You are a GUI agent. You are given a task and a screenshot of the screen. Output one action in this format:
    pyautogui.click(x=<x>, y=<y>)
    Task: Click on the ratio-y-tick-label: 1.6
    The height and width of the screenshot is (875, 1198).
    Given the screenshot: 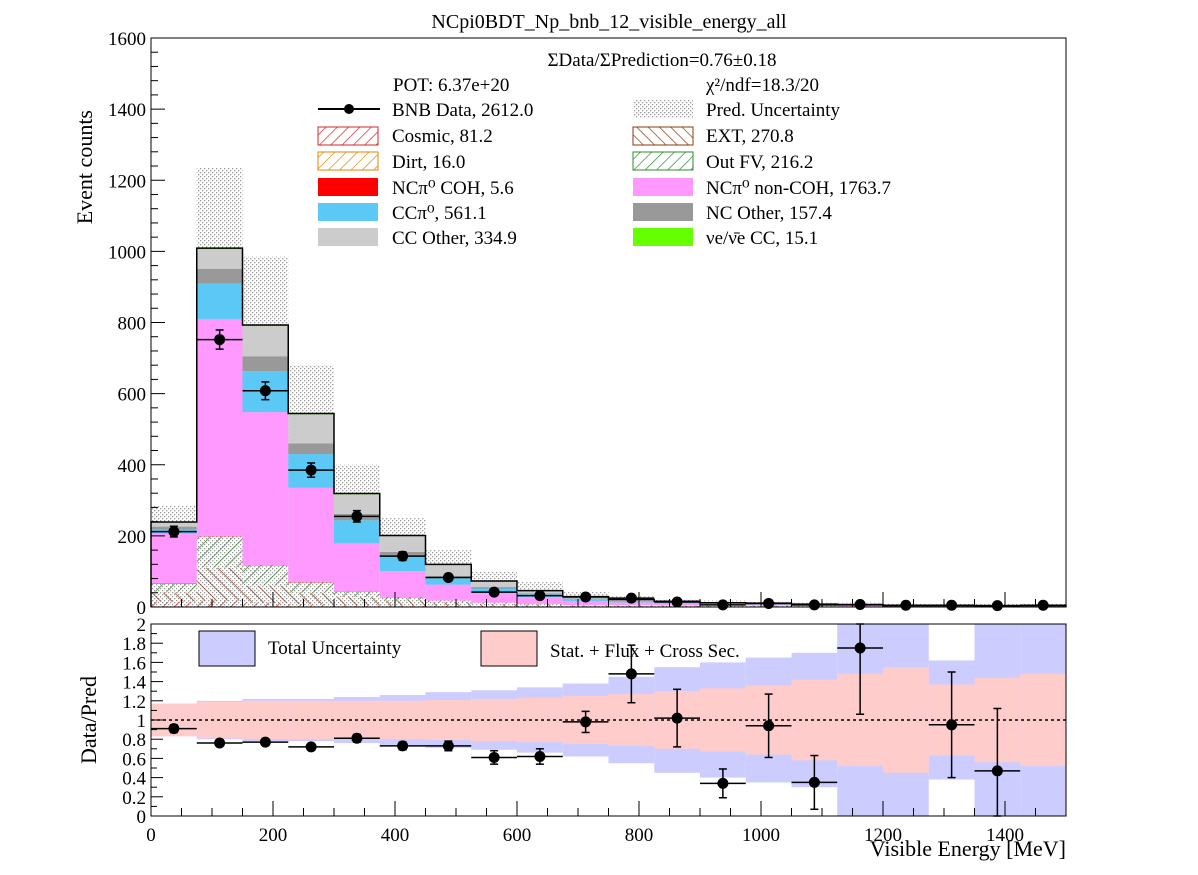 What is the action you would take?
    pyautogui.click(x=134, y=663)
    